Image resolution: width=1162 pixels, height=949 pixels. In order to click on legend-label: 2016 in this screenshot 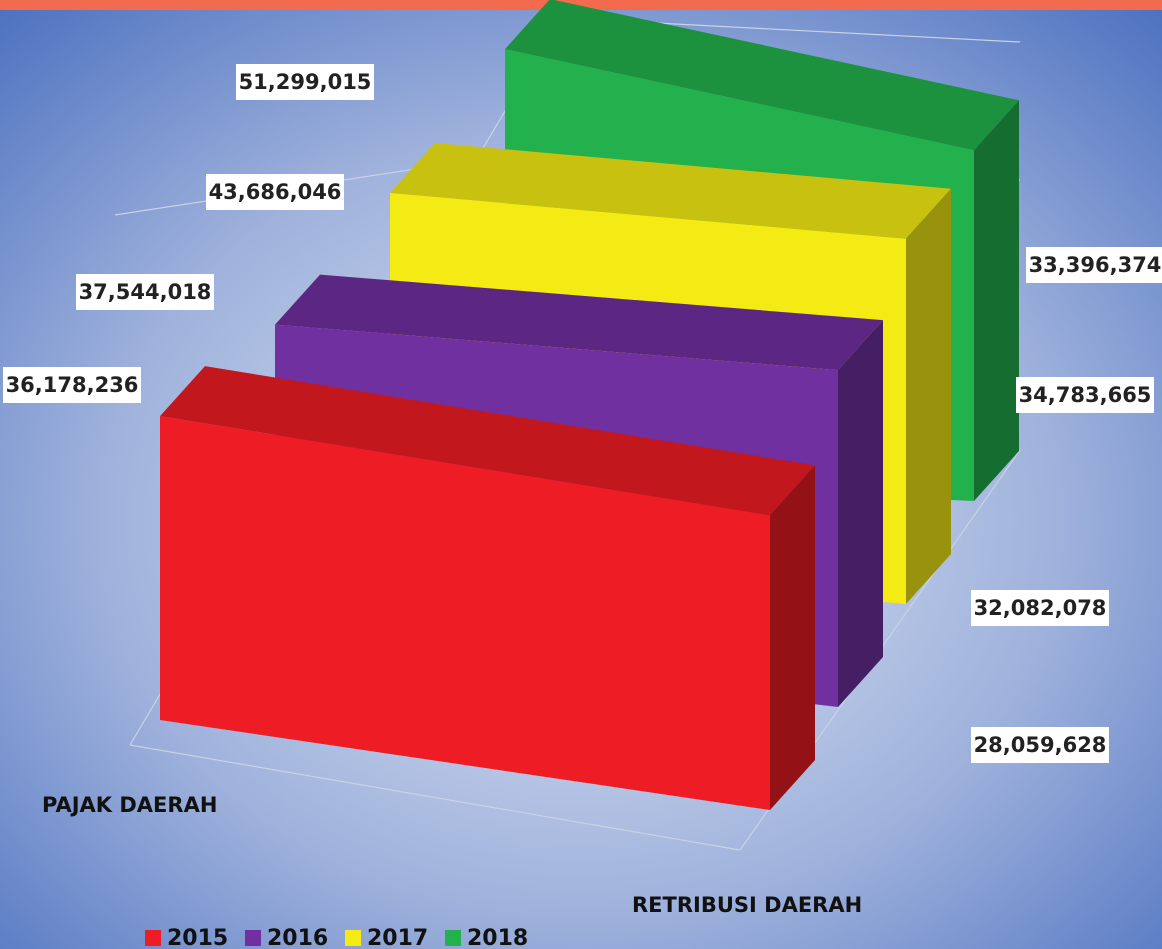, I will do `click(297, 937)`.